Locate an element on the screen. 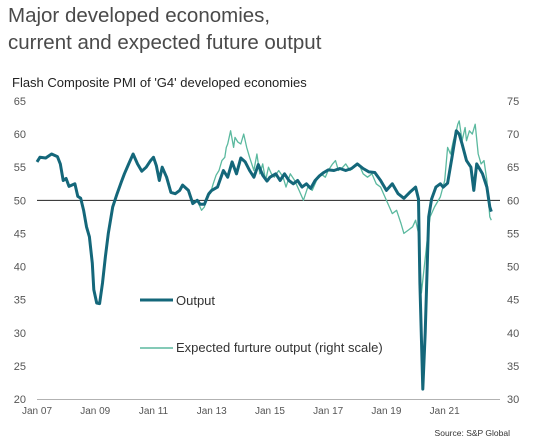 The height and width of the screenshot is (444, 534). left-tick-label: 20 is located at coordinates (20, 400).